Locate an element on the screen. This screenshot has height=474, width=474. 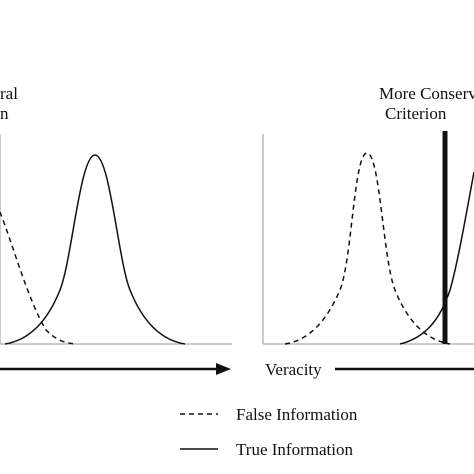
right-false-information-curve is located at coordinates (367, 248).